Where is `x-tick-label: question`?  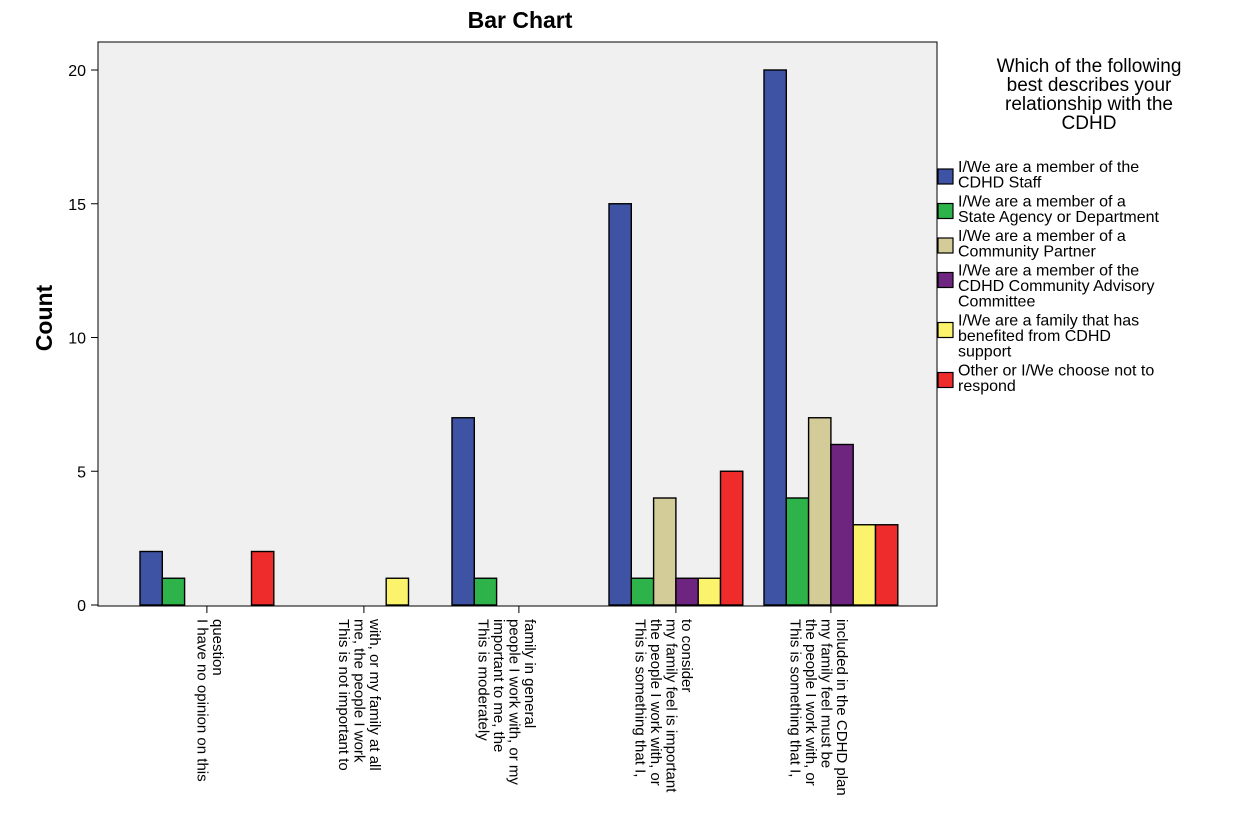 x-tick-label: question is located at coordinates (217, 647).